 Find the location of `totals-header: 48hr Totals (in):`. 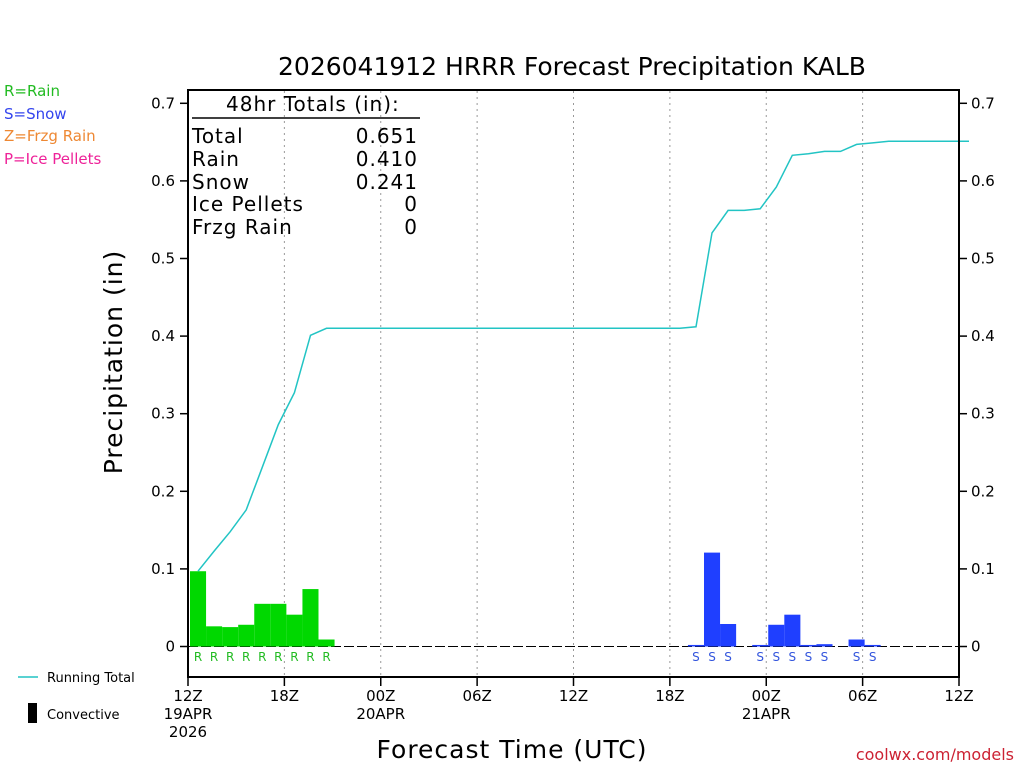

totals-header: 48hr Totals (in): is located at coordinates (313, 104).